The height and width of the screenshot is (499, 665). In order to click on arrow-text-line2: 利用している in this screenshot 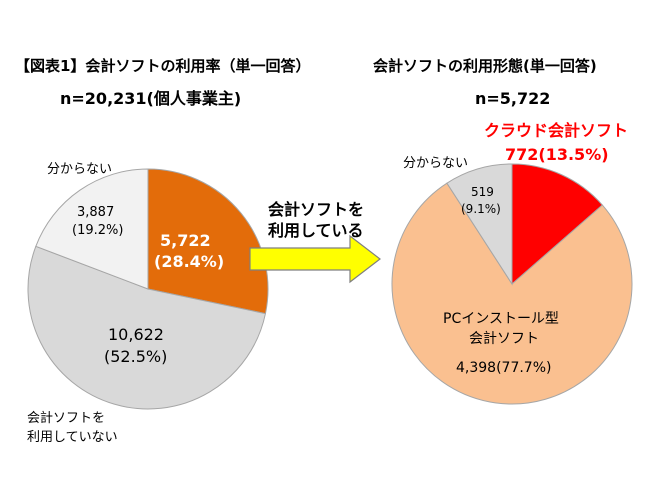, I will do `click(316, 230)`.